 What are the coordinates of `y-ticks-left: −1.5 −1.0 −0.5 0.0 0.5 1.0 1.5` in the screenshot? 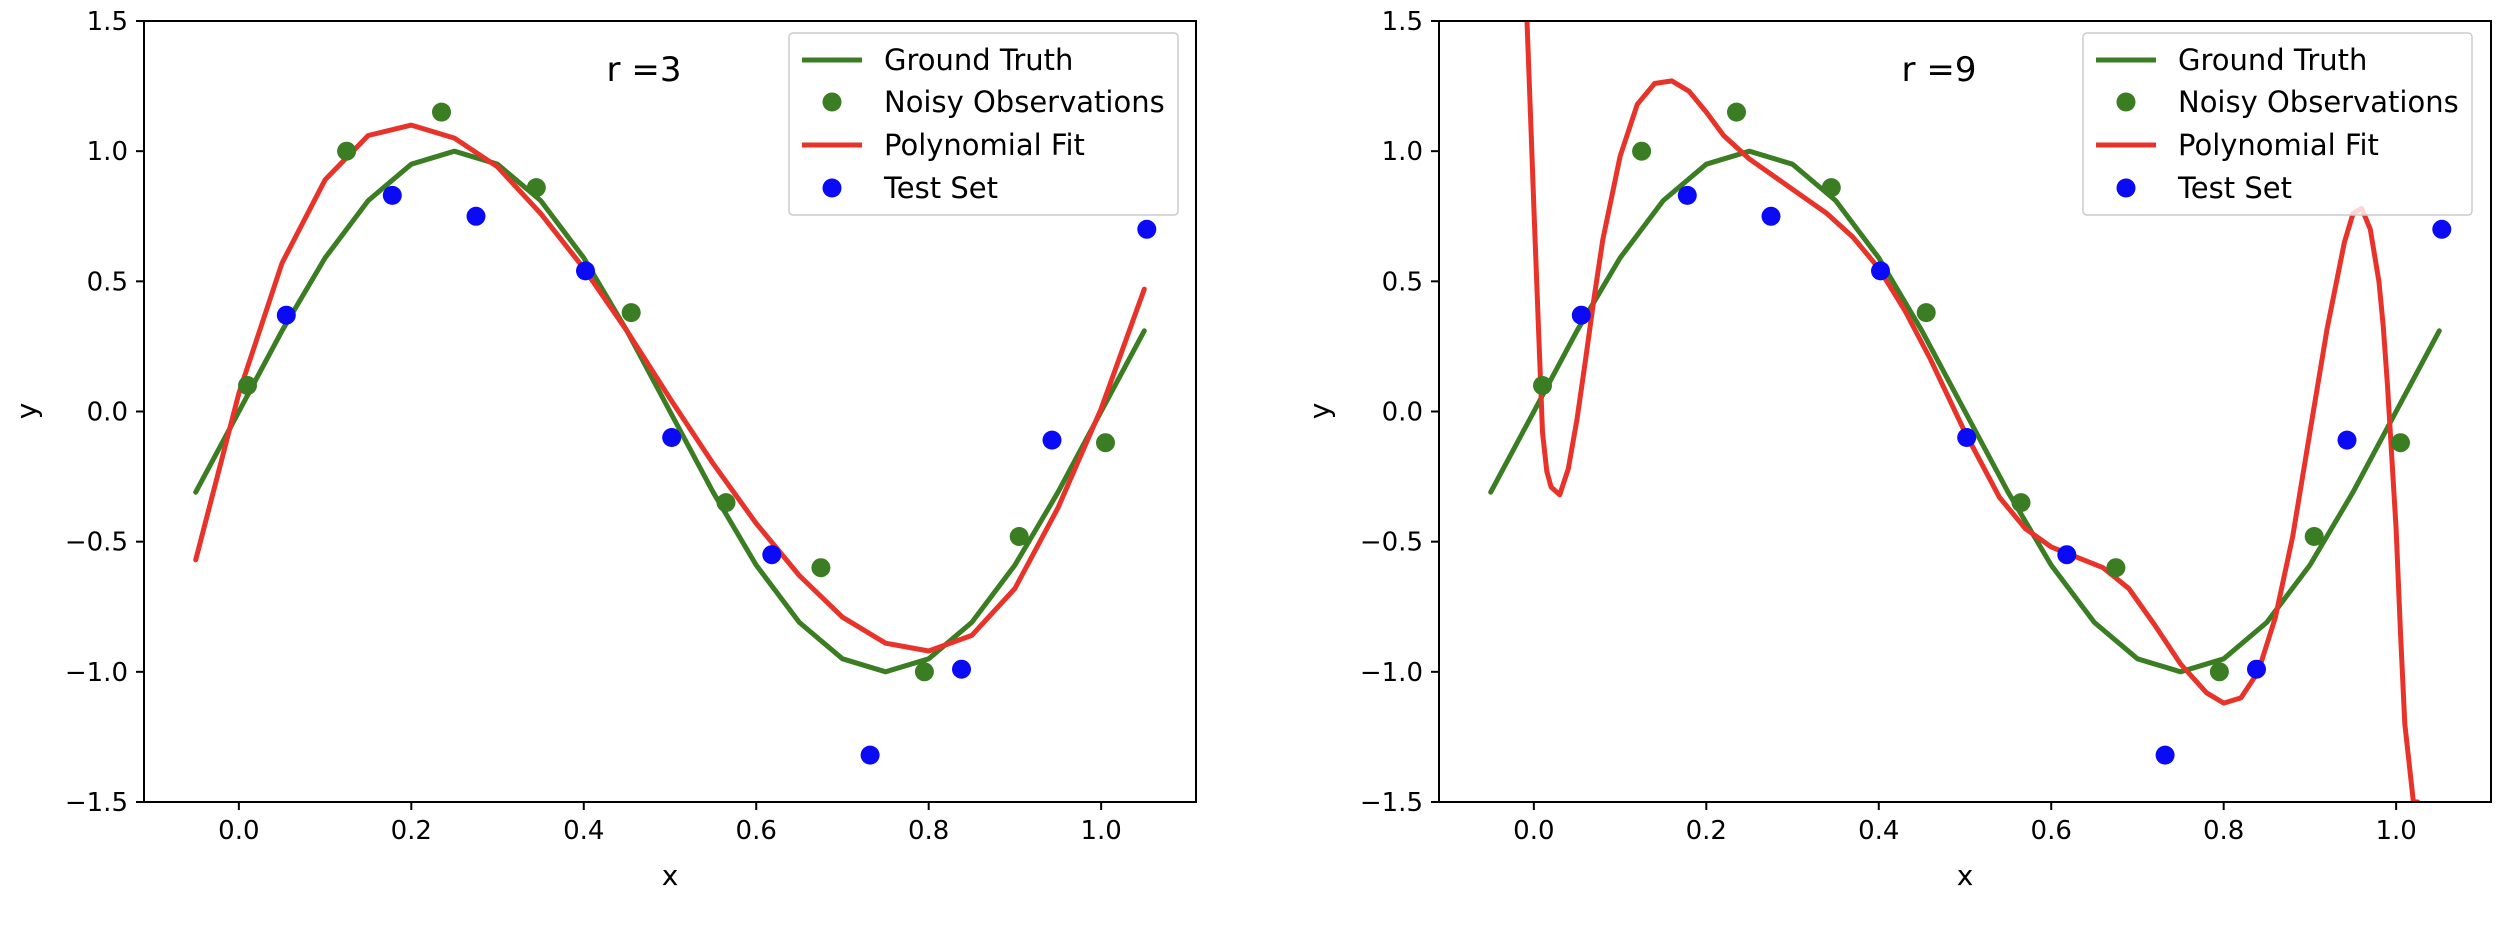 It's located at (104, 412).